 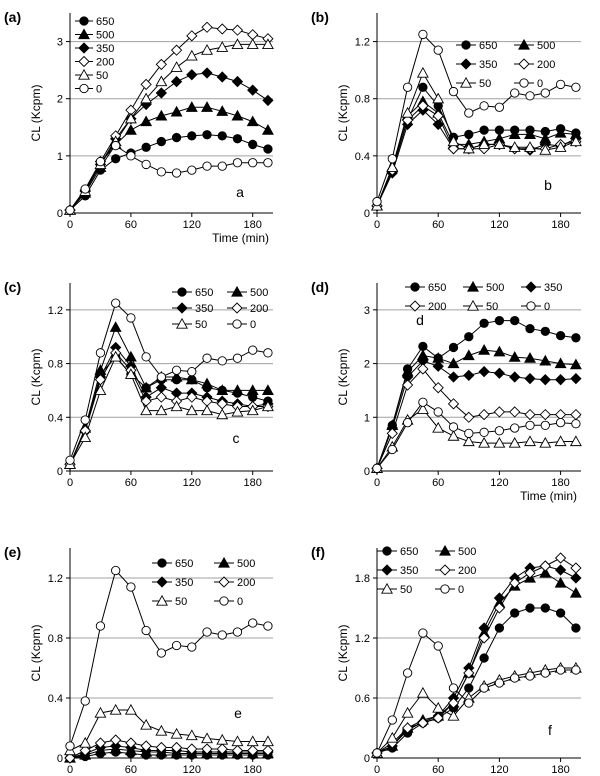 I want to click on panel-annotation: d, so click(x=420, y=320).